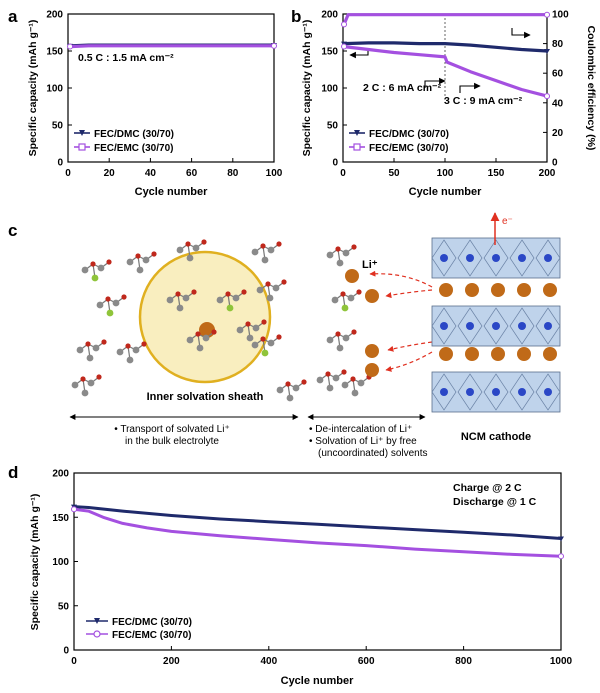 Image resolution: width=600 pixels, height=693 pixels. I want to click on legend-dmc-marker-d, so click(97, 621).